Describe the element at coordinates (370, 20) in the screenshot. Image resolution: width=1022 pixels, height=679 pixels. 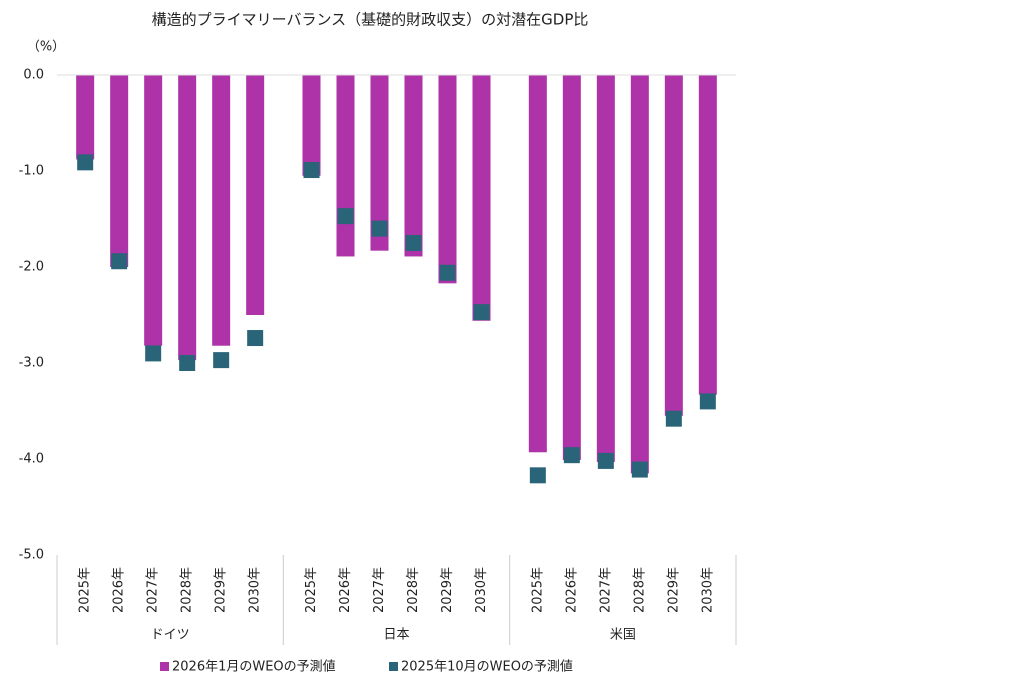
I see `chart-title: 構造的プライマリーバランス（基礎的財政収支）の対潜在GDP比` at that location.